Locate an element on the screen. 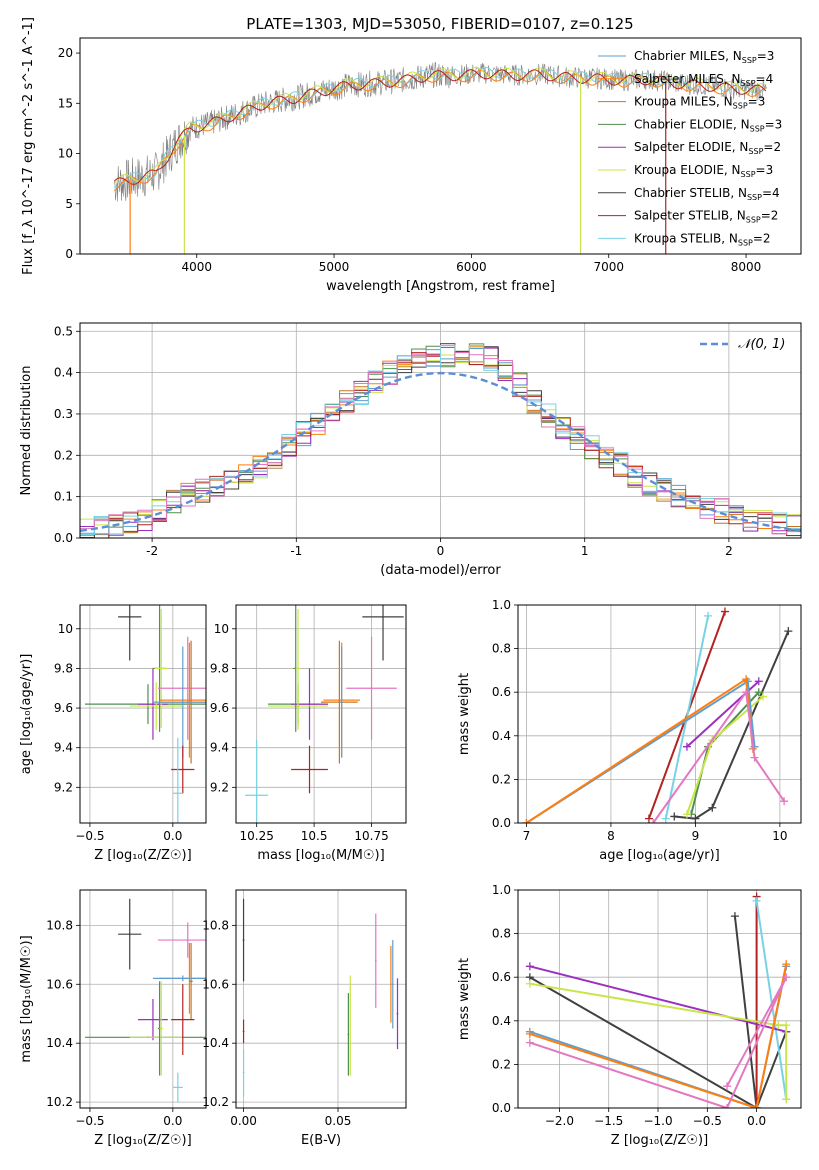 This screenshot has width=819, height=1170. legend-label: Kroupa MILES, N is located at coordinates (683, 102).